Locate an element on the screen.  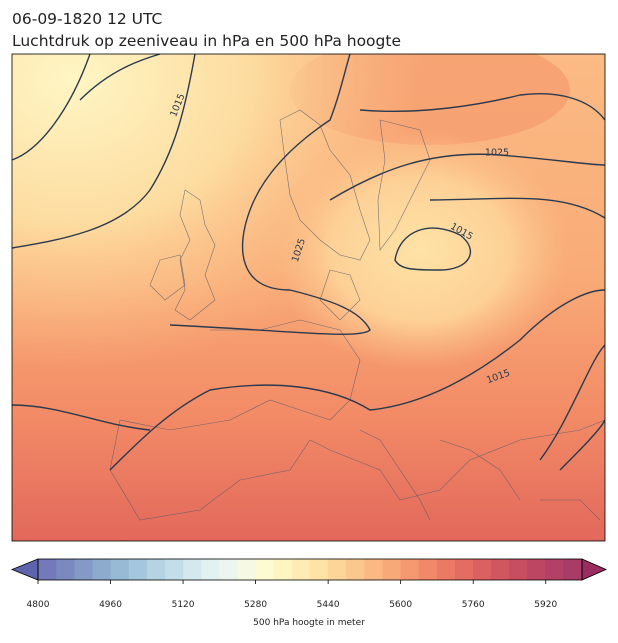
colorbar-tick-label: 5280 is located at coordinates (255, 605).